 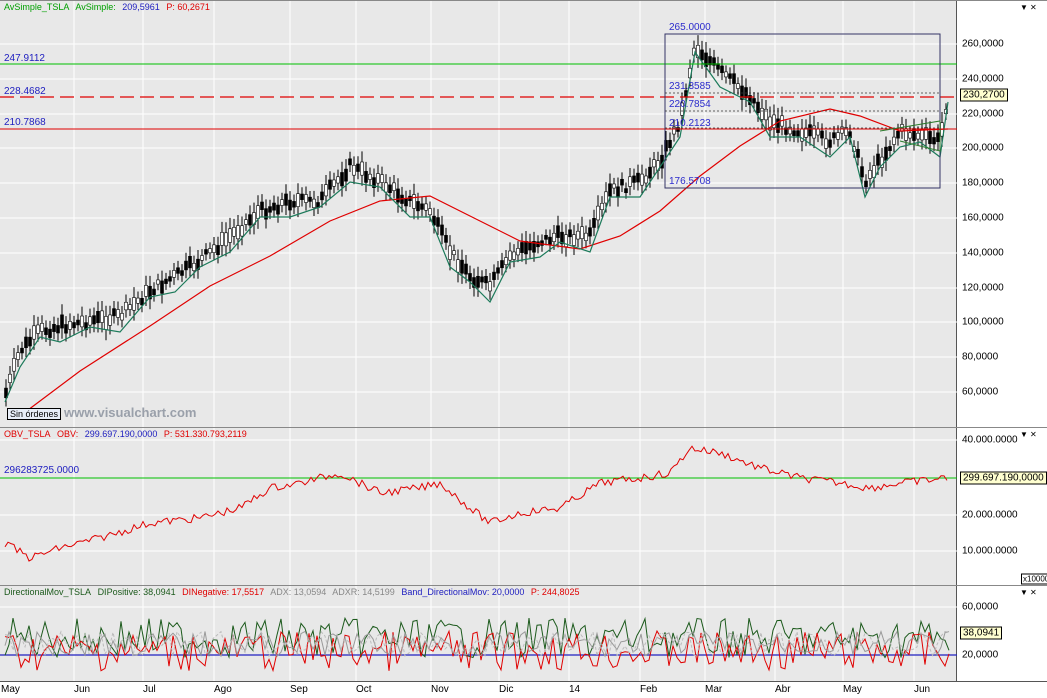 What do you see at coordinates (983, 322) in the screenshot?
I see `price-tick: 100,0000` at bounding box center [983, 322].